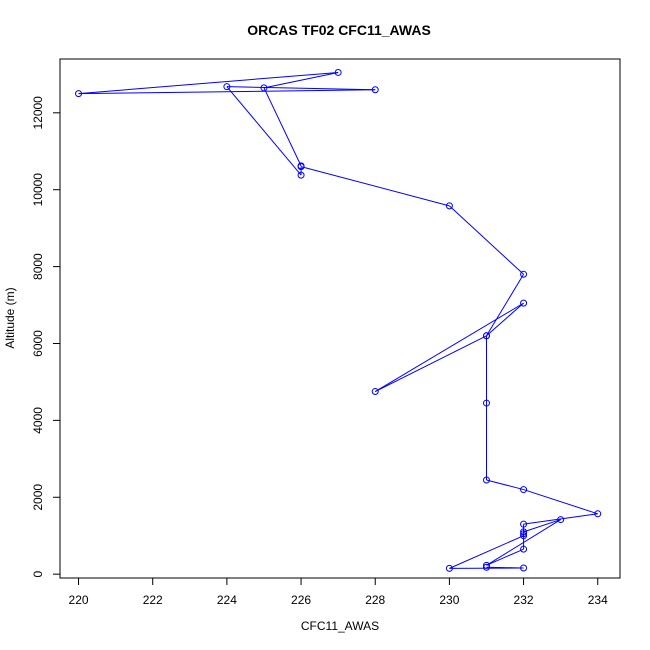 The width and height of the screenshot is (650, 650). Describe the element at coordinates (524, 600) in the screenshot. I see `x-tick-label: 232` at that location.